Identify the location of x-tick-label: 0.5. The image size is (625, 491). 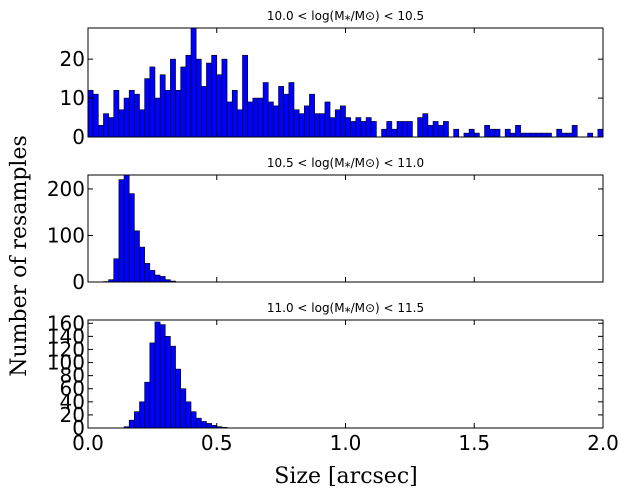
(217, 443).